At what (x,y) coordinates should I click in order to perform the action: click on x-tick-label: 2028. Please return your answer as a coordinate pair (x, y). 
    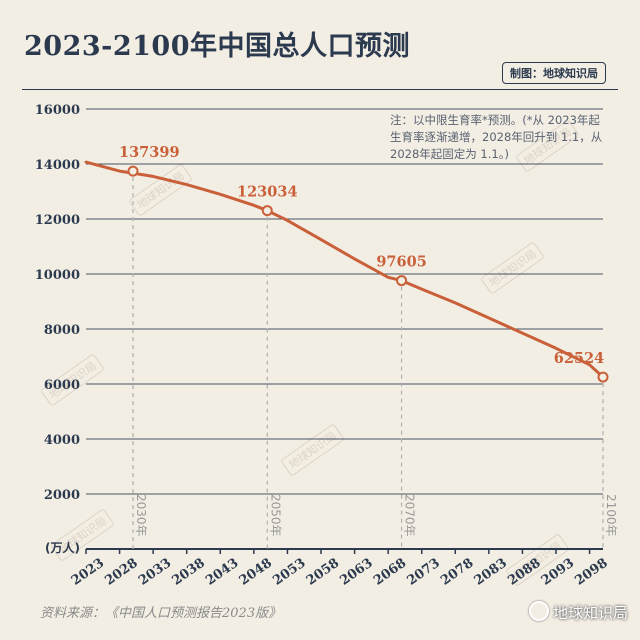
    Looking at the image, I should click on (121, 572).